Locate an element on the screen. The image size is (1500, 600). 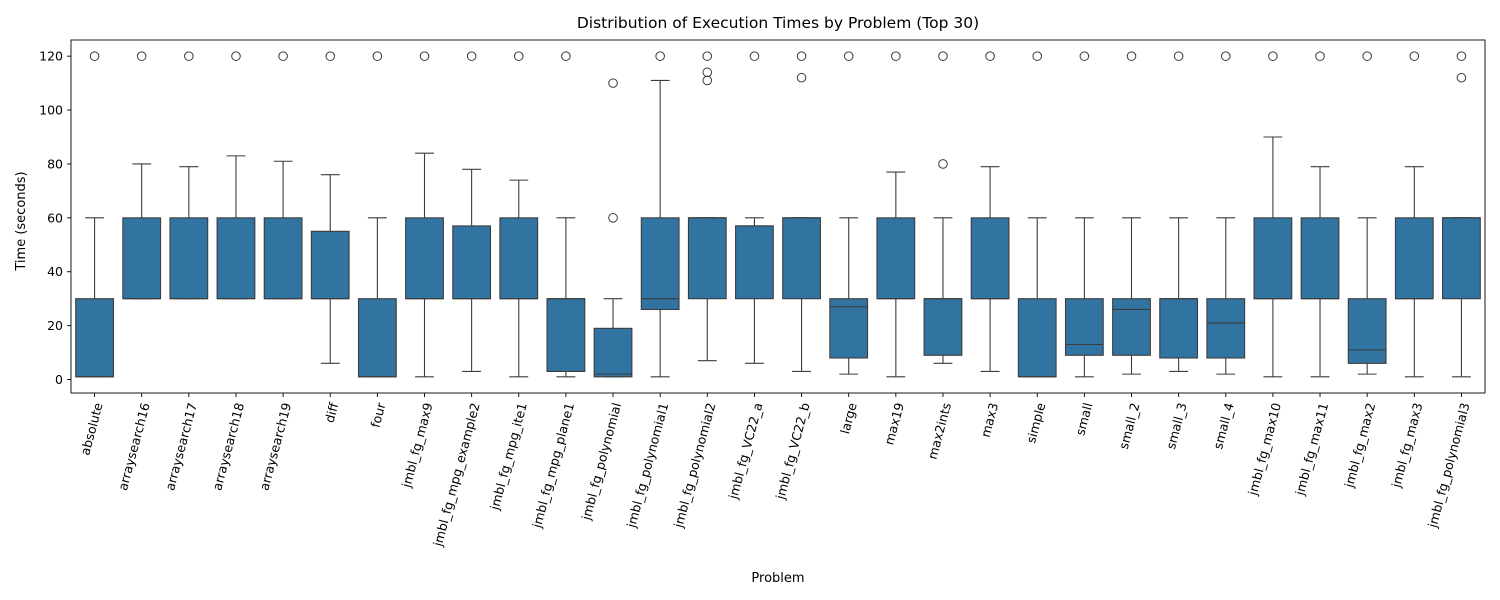
x-tick-label: jmbl_fg_polynomial2 is located at coordinates (694, 465).